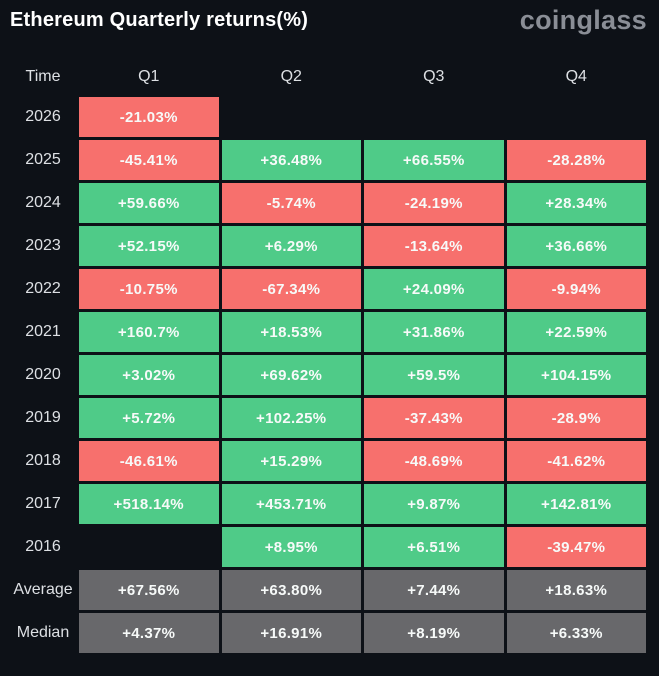 The width and height of the screenshot is (659, 676). I want to click on table-row-2023: 2023 +52.15% +6.29% -13.64% +36.66%, so click(329, 246).